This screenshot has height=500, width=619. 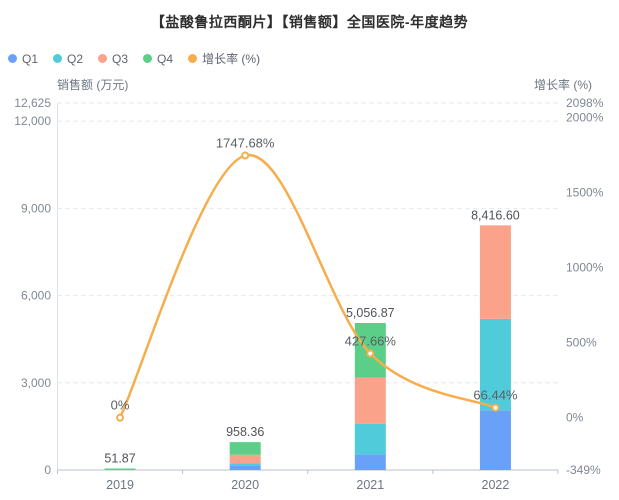 I want to click on left-axis-tick-label: 12,000, so click(x=32, y=121).